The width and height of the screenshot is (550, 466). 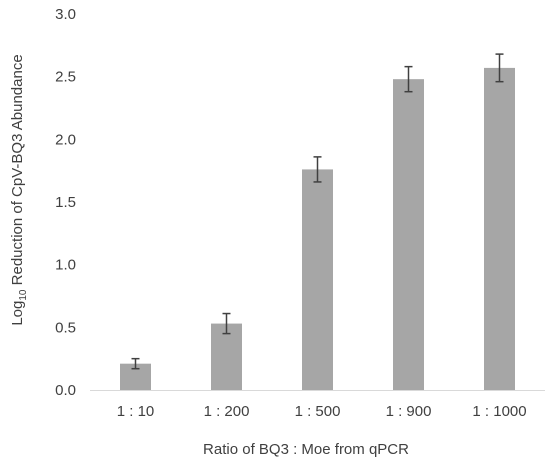 What do you see at coordinates (409, 411) in the screenshot?
I see `x-tick-label: 1 : 900` at bounding box center [409, 411].